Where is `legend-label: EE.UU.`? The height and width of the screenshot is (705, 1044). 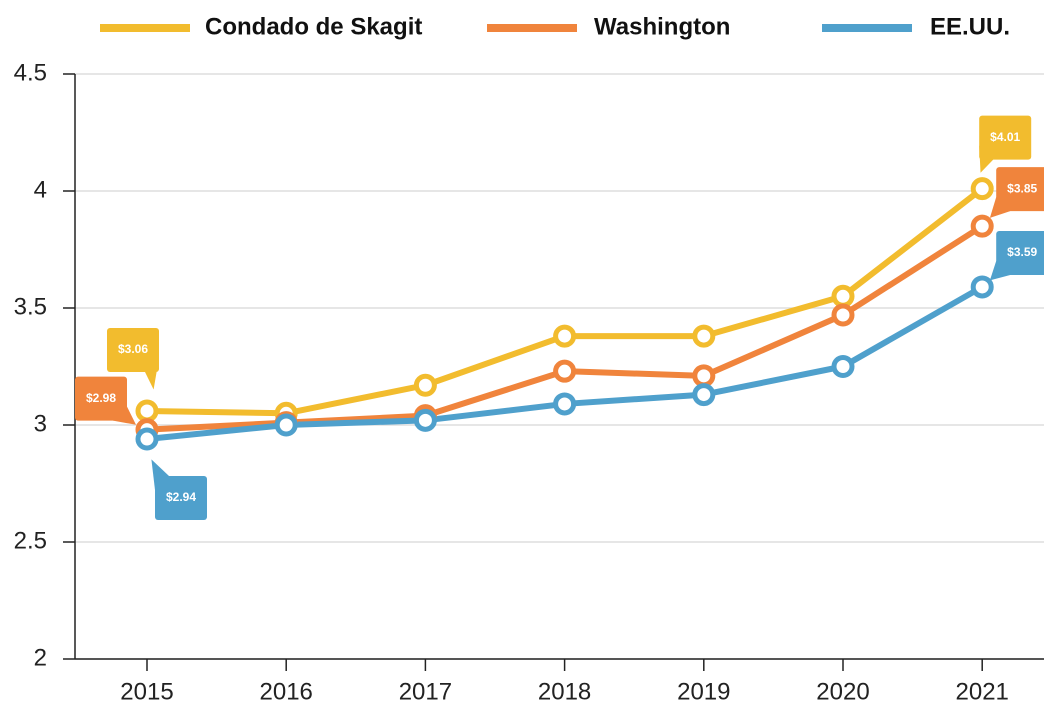
legend-label: EE.UU. is located at coordinates (970, 26).